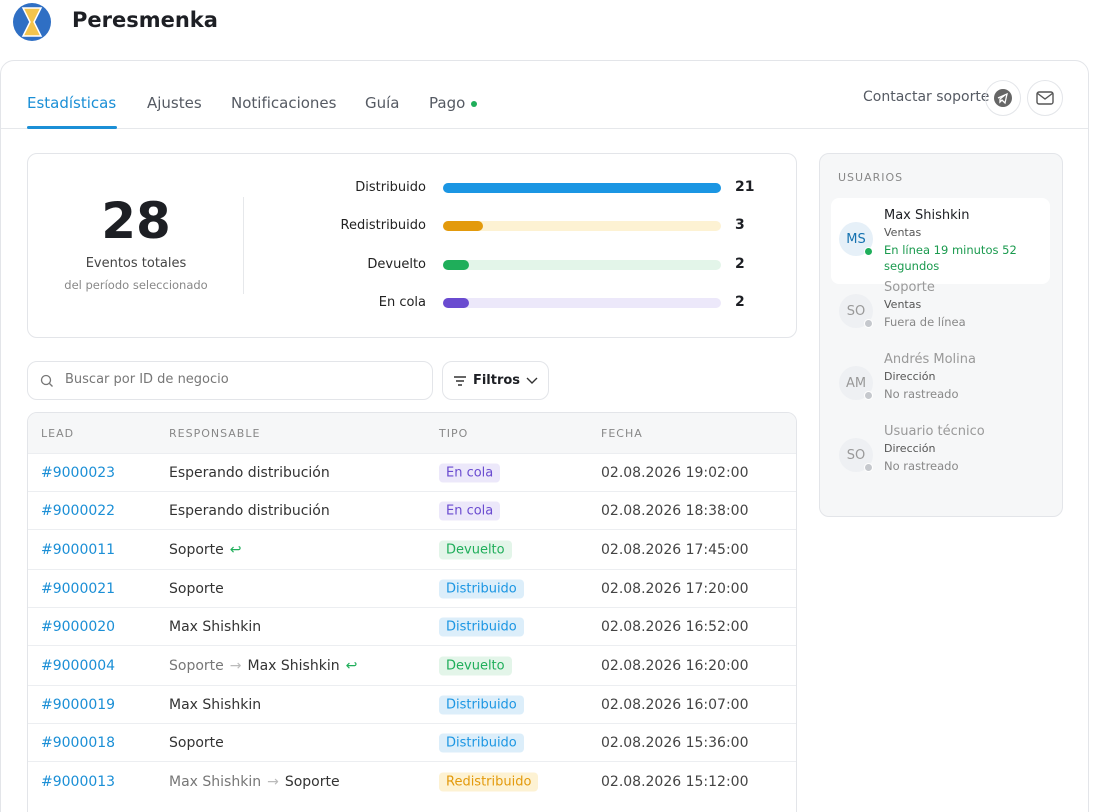 Image resolution: width=1100 pixels, height=812 pixels. What do you see at coordinates (174, 103) in the screenshot?
I see `tab: Ajustes` at bounding box center [174, 103].